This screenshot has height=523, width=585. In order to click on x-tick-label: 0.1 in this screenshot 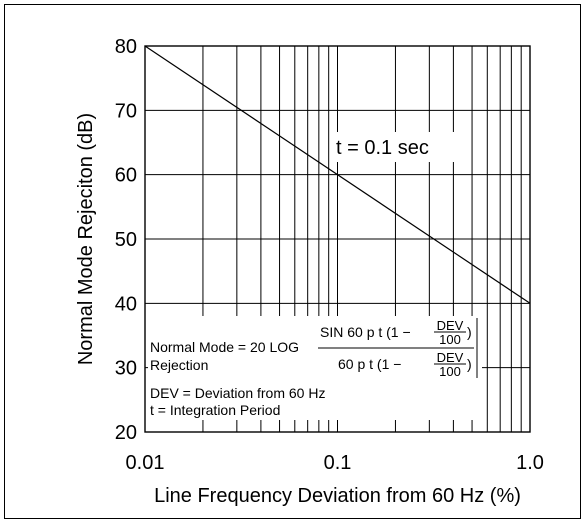, I will do `click(338, 463)`.